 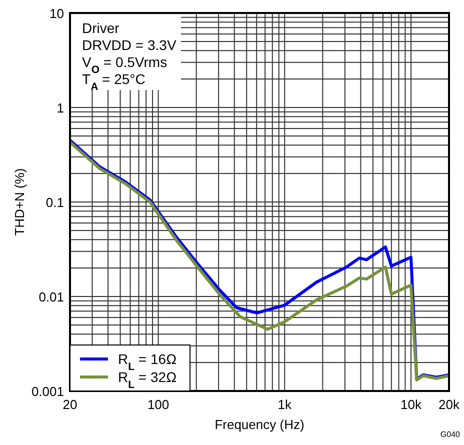 I want to click on x-tick-label: 20, so click(x=70, y=404).